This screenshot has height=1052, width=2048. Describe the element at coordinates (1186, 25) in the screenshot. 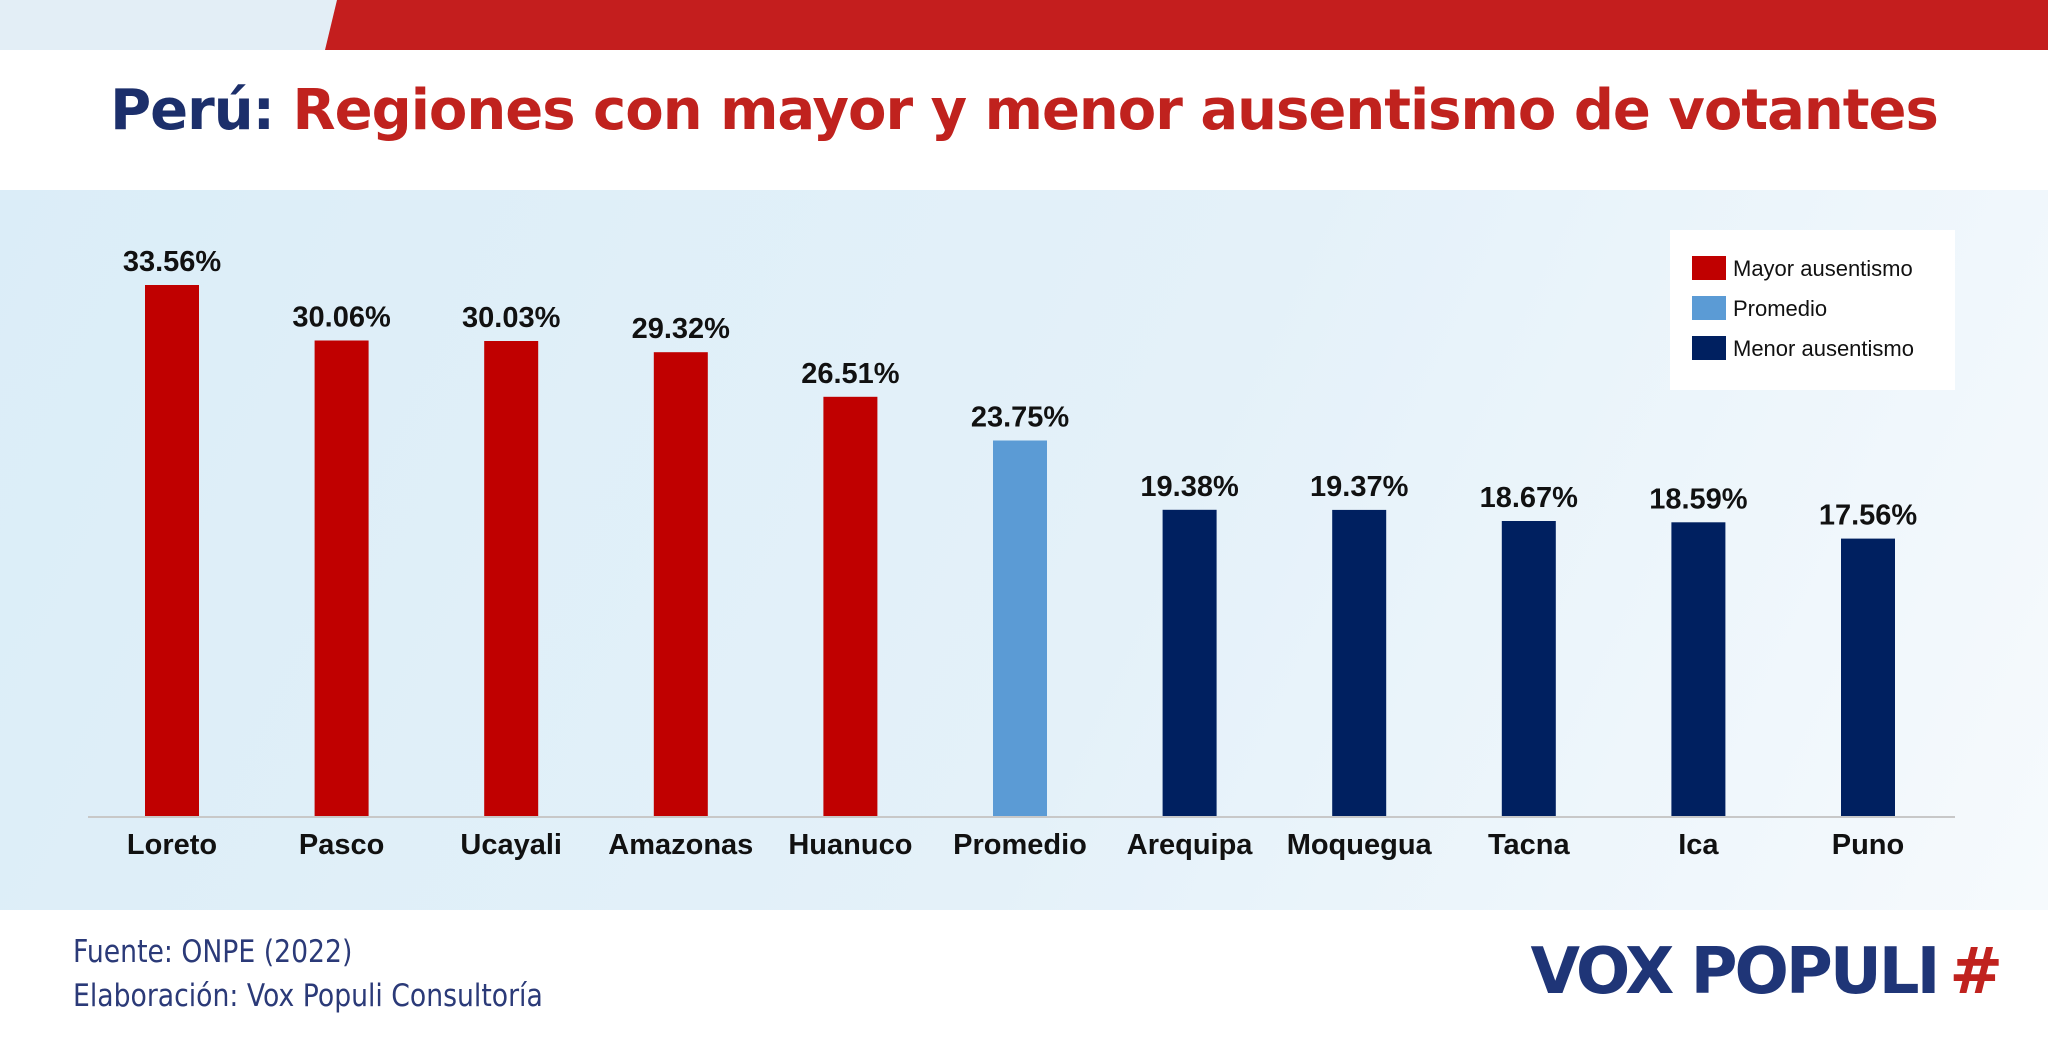

I see `top-red-banner` at that location.